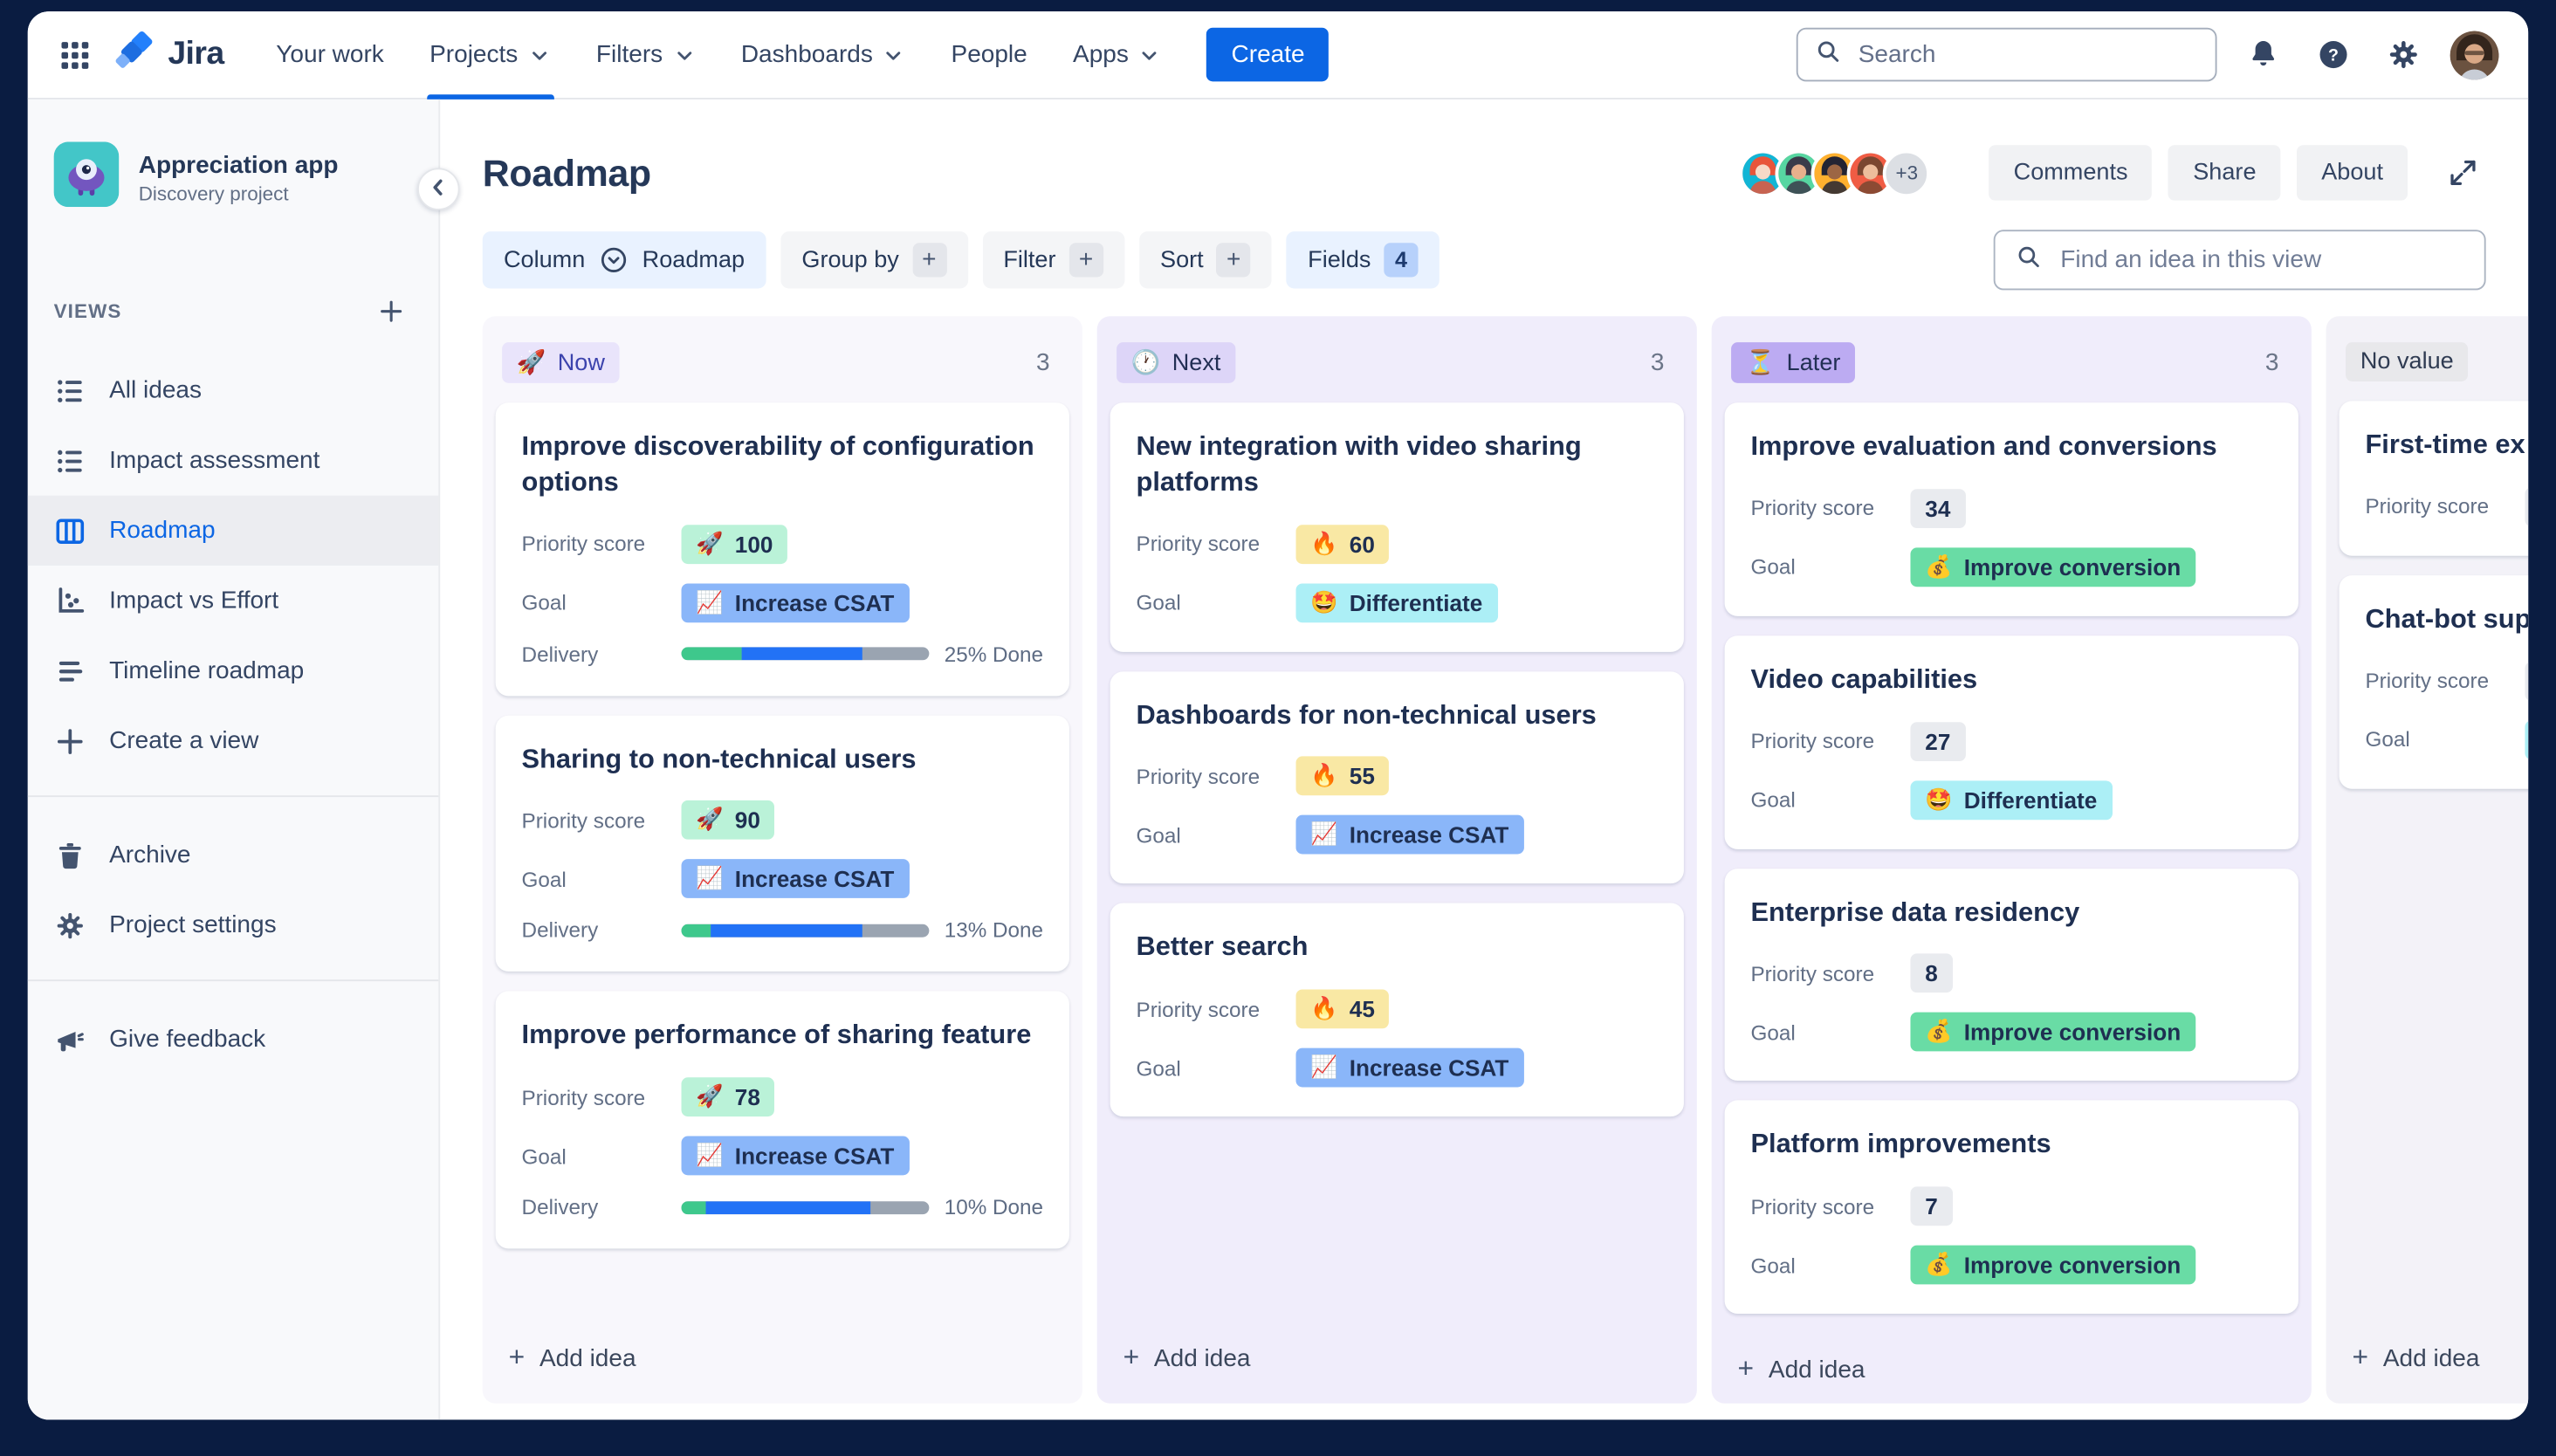 This screenshot has width=2556, height=1456. I want to click on project-header: Appreciation app Discovery project, so click(233, 178).